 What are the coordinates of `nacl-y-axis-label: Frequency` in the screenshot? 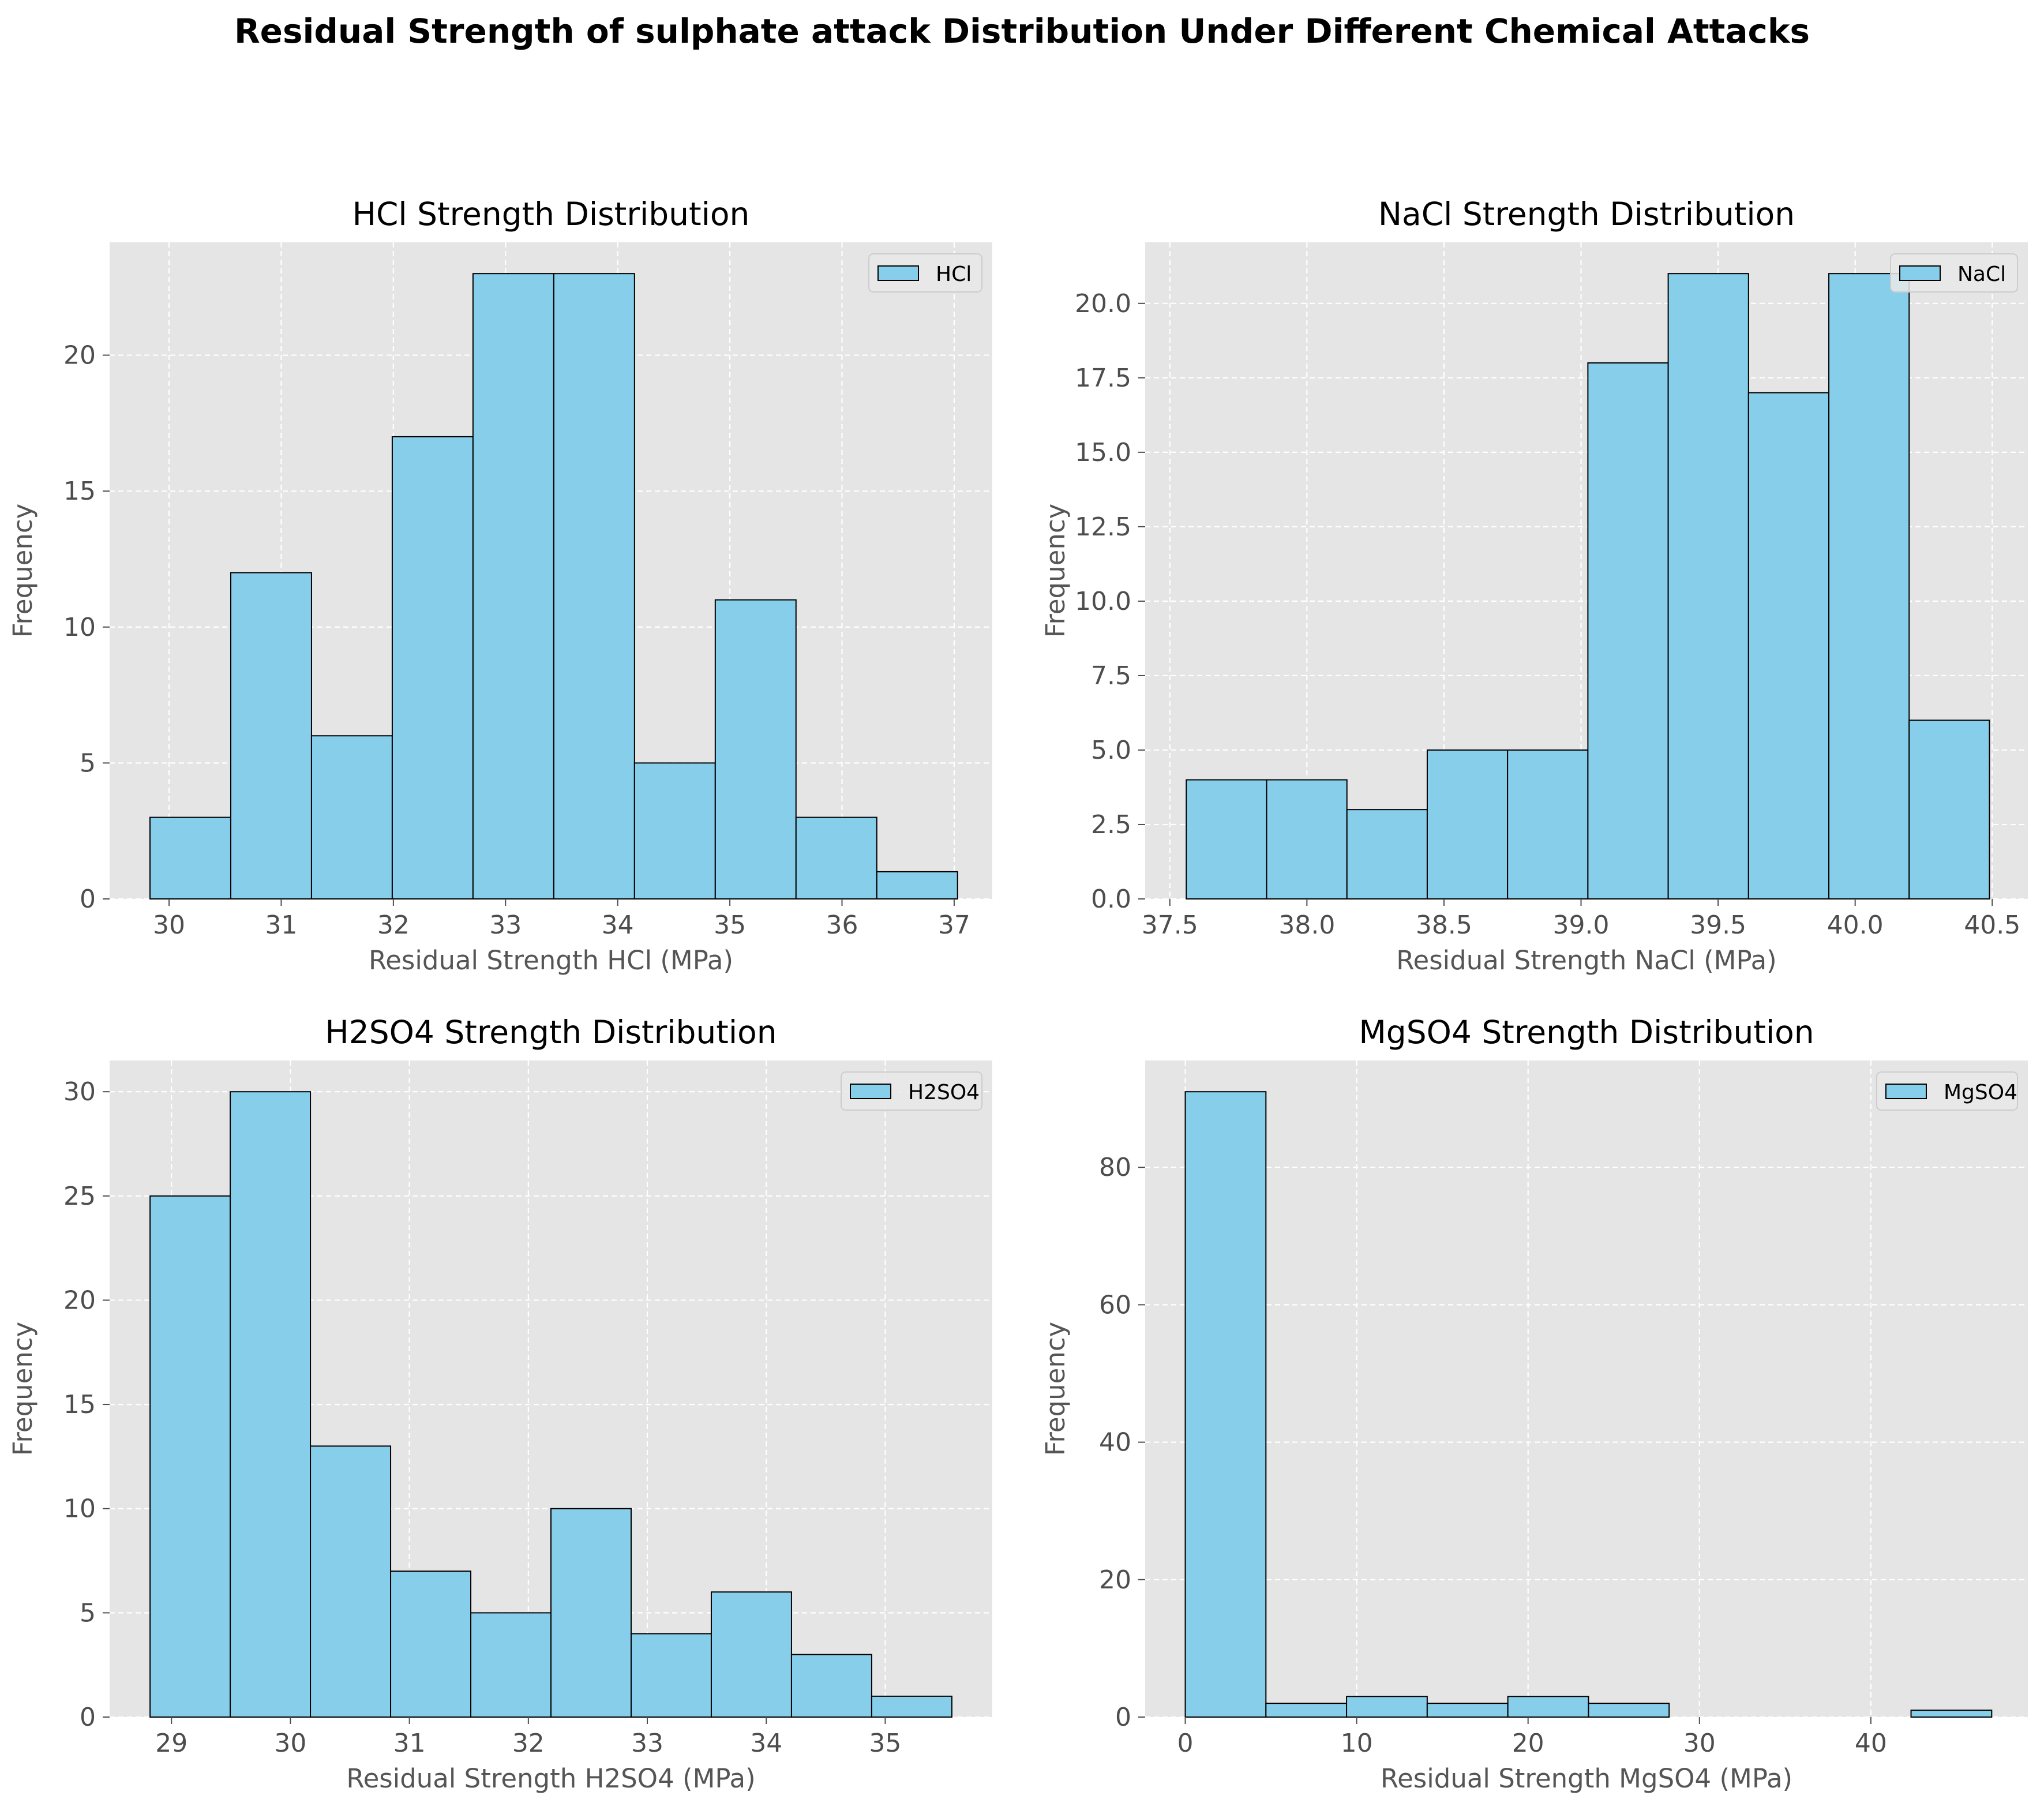 It's located at (1055, 571).